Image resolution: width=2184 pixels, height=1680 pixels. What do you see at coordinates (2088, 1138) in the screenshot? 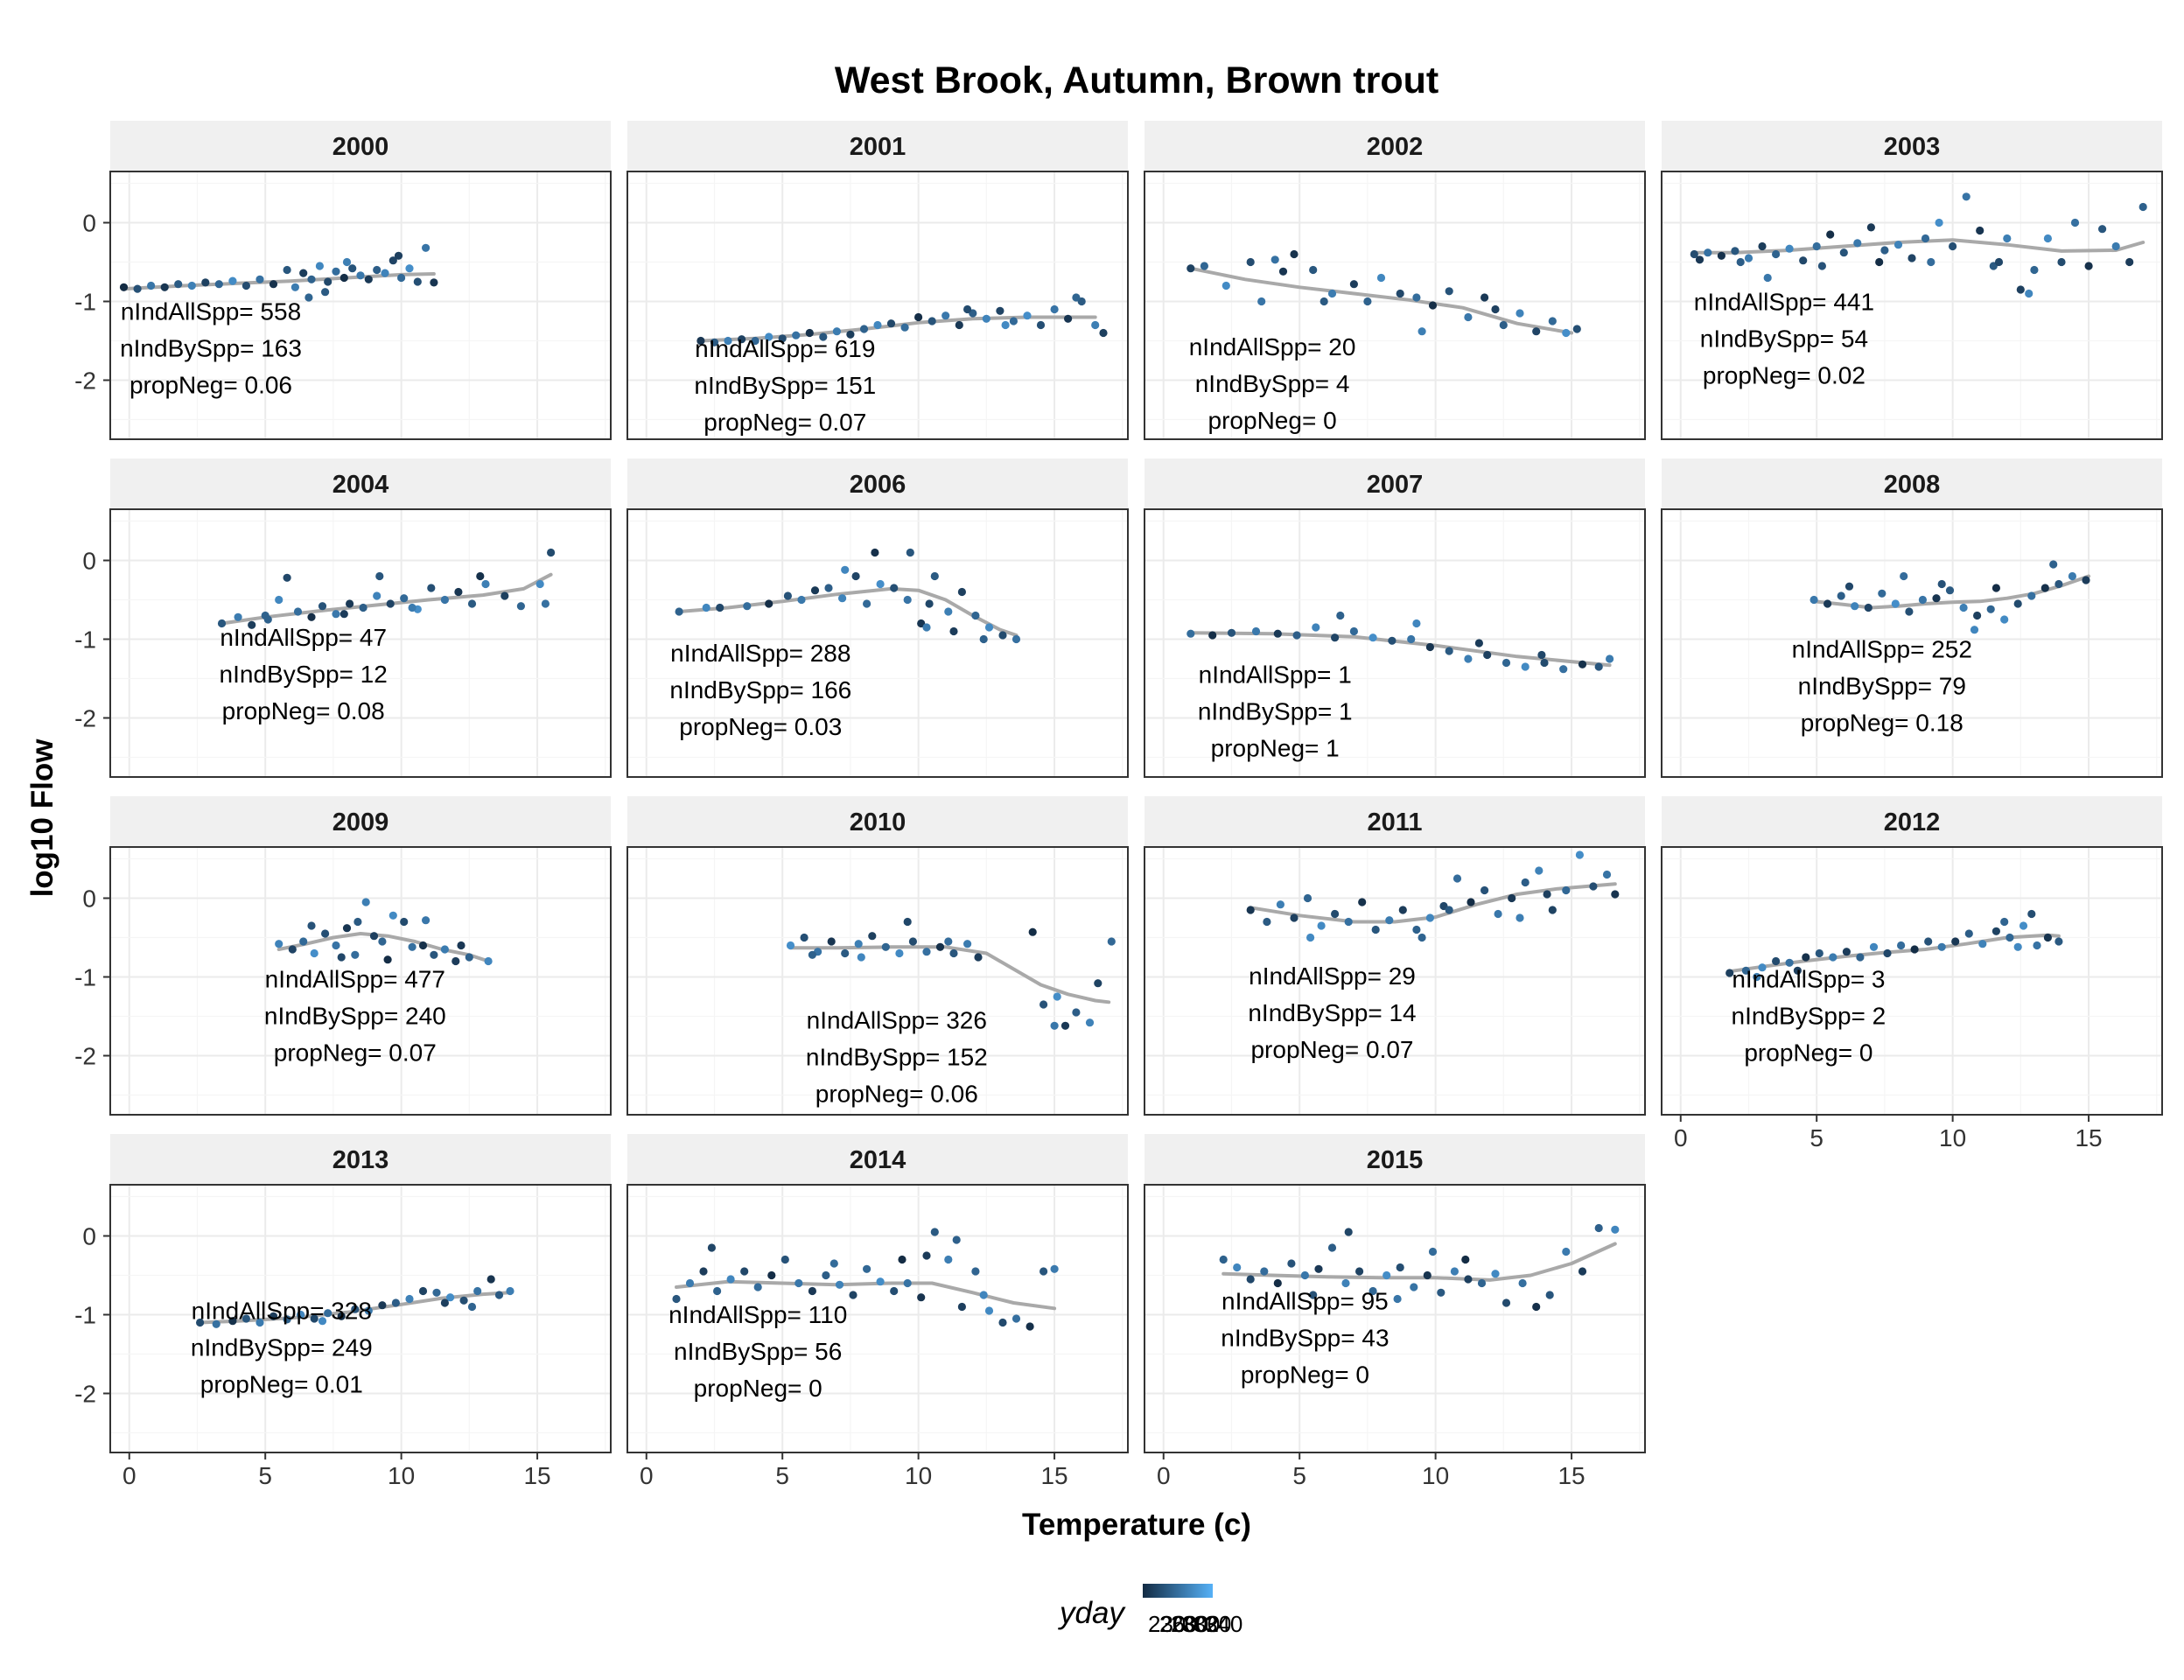
I see `x-tick-label: 15` at bounding box center [2088, 1138].